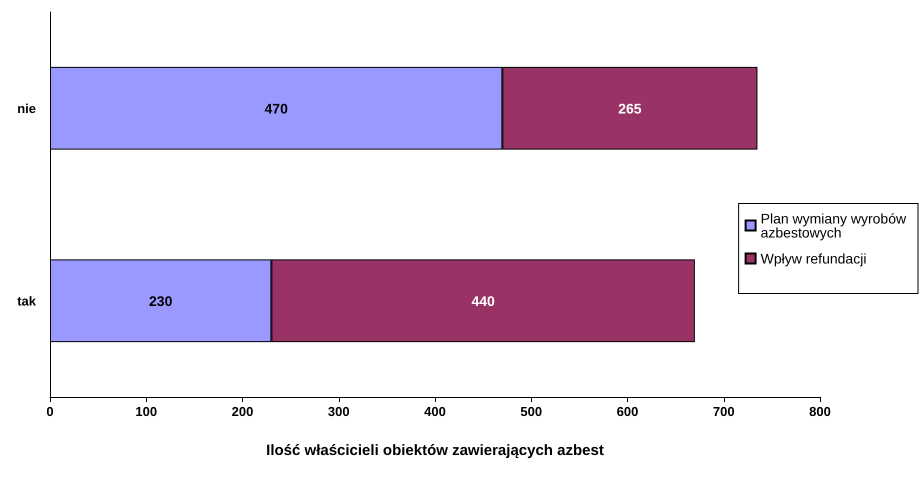  I want to click on legend-label: Wpływ refundacji, so click(813, 258).